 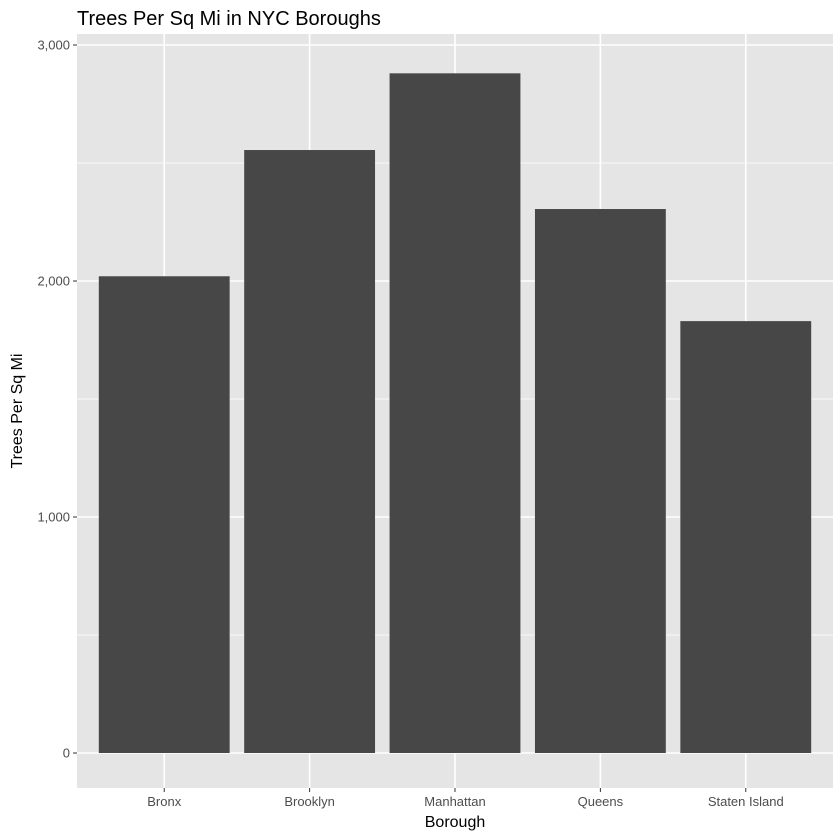 I want to click on y-tick-label: 1,000, so click(x=53, y=517).